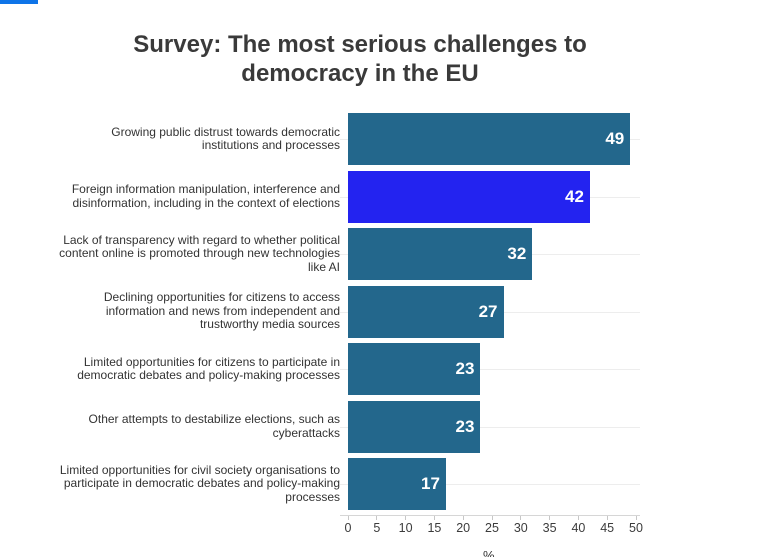  Describe the element at coordinates (492, 528) in the screenshot. I see `x-axis-tick-label: 25` at that location.